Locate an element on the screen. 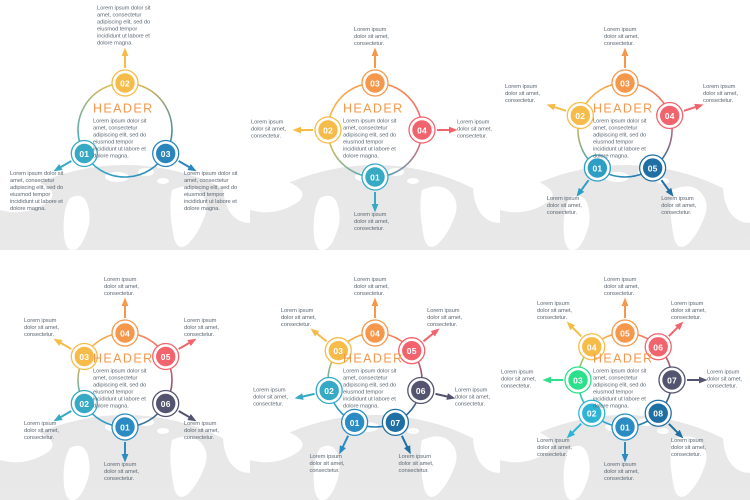 The height and width of the screenshot is (500, 750). step-number: 04 is located at coordinates (670, 116).